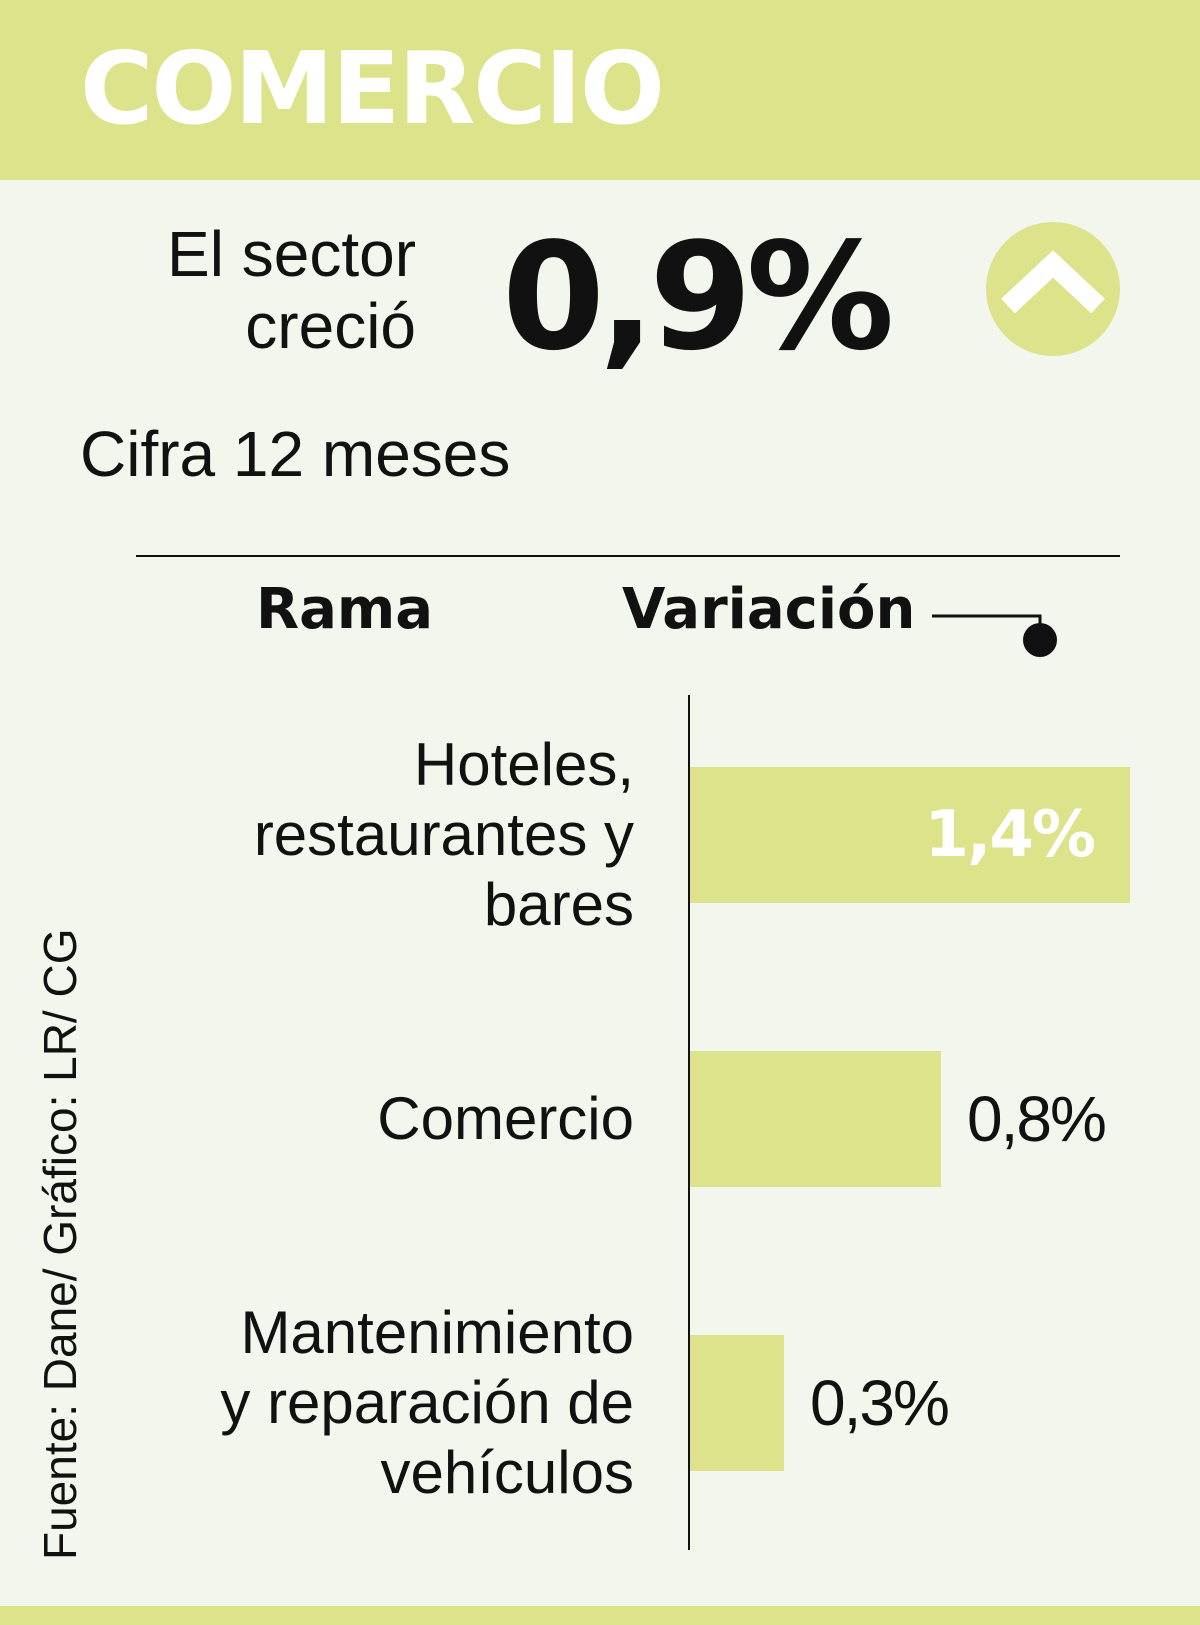 The image size is (1200, 1625). I want to click on category-label-line: Mantenimiento, so click(437, 1332).